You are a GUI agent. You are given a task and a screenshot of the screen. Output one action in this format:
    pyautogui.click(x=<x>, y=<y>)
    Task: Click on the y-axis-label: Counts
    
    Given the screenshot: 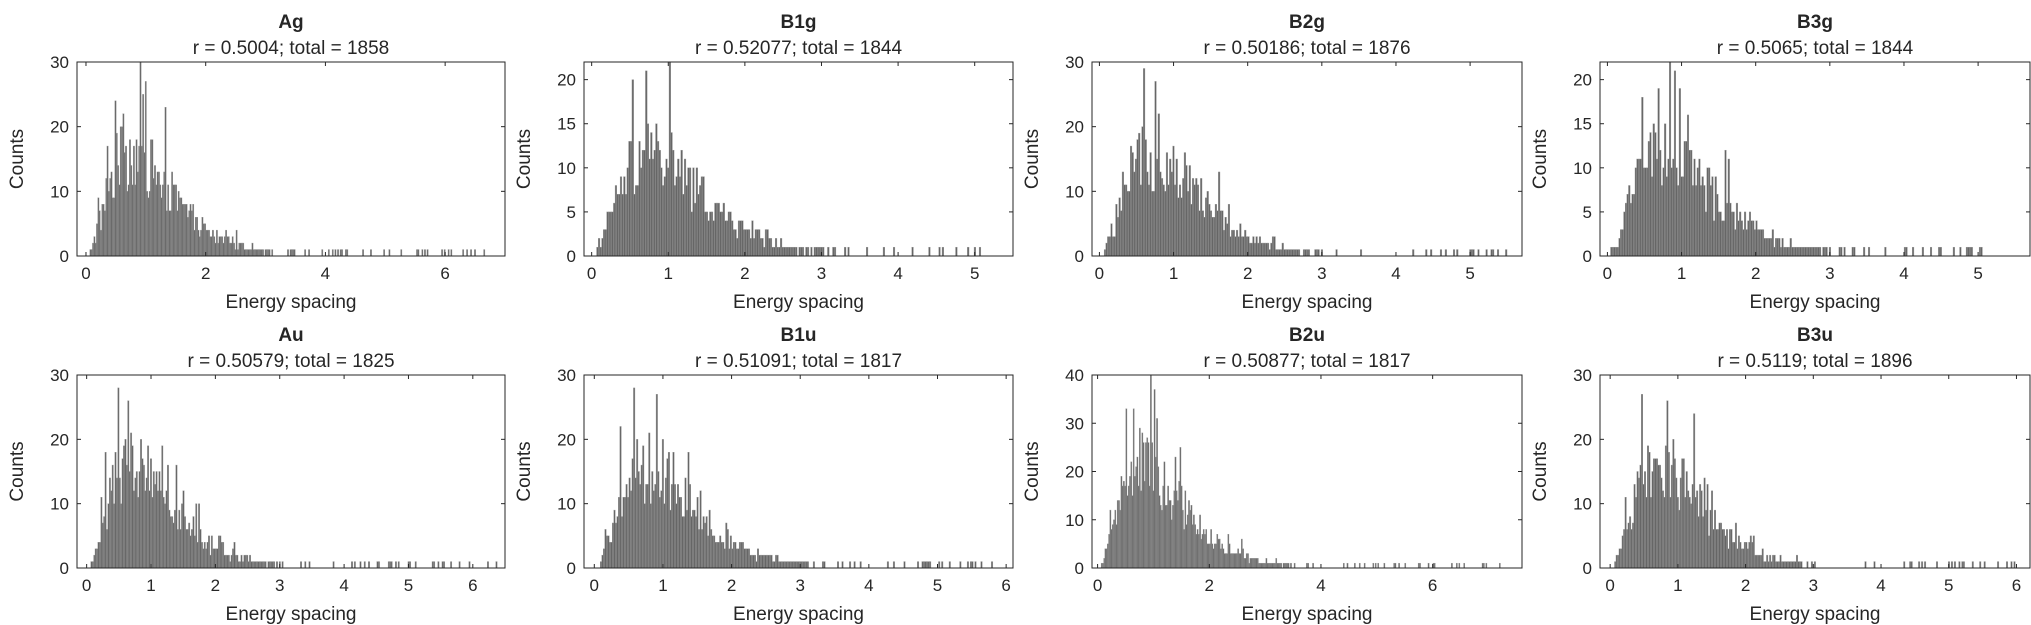 What is the action you would take?
    pyautogui.click(x=524, y=471)
    